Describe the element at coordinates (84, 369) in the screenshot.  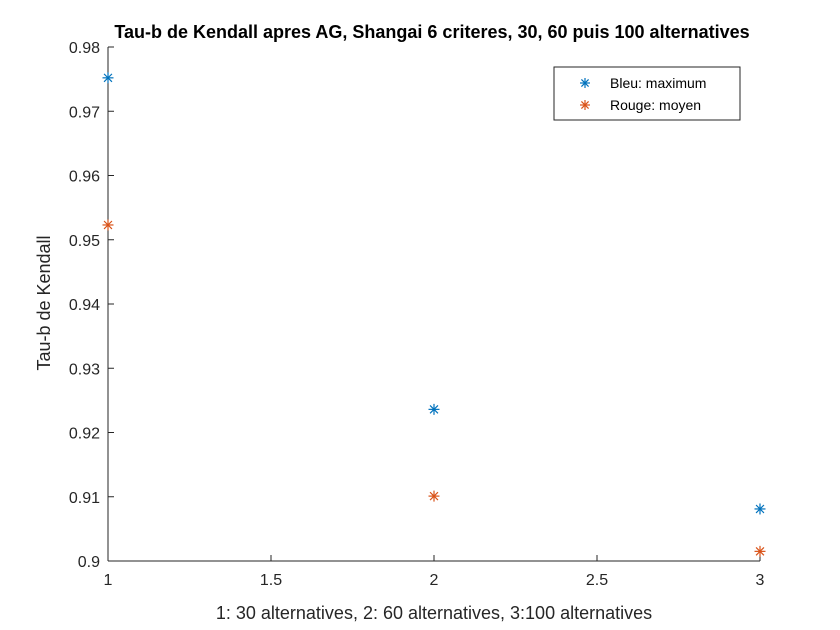
I see `y-tick-label: 0.93` at that location.